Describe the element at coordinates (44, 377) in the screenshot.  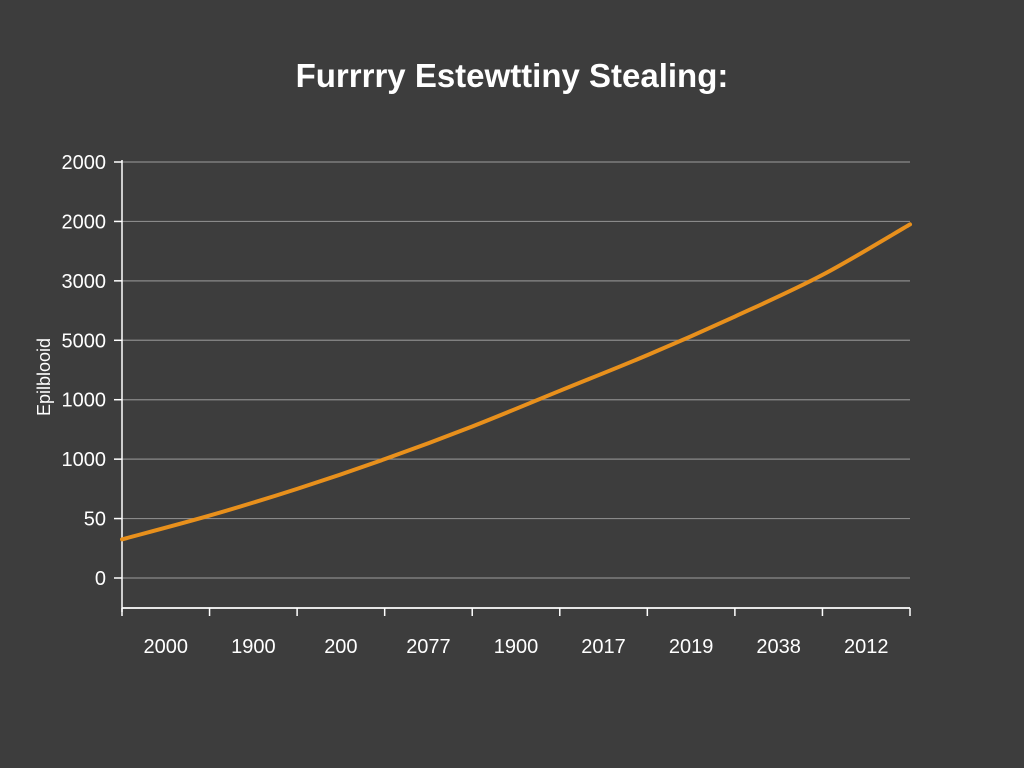
I see `y-axis-label: Epilblooid` at that location.